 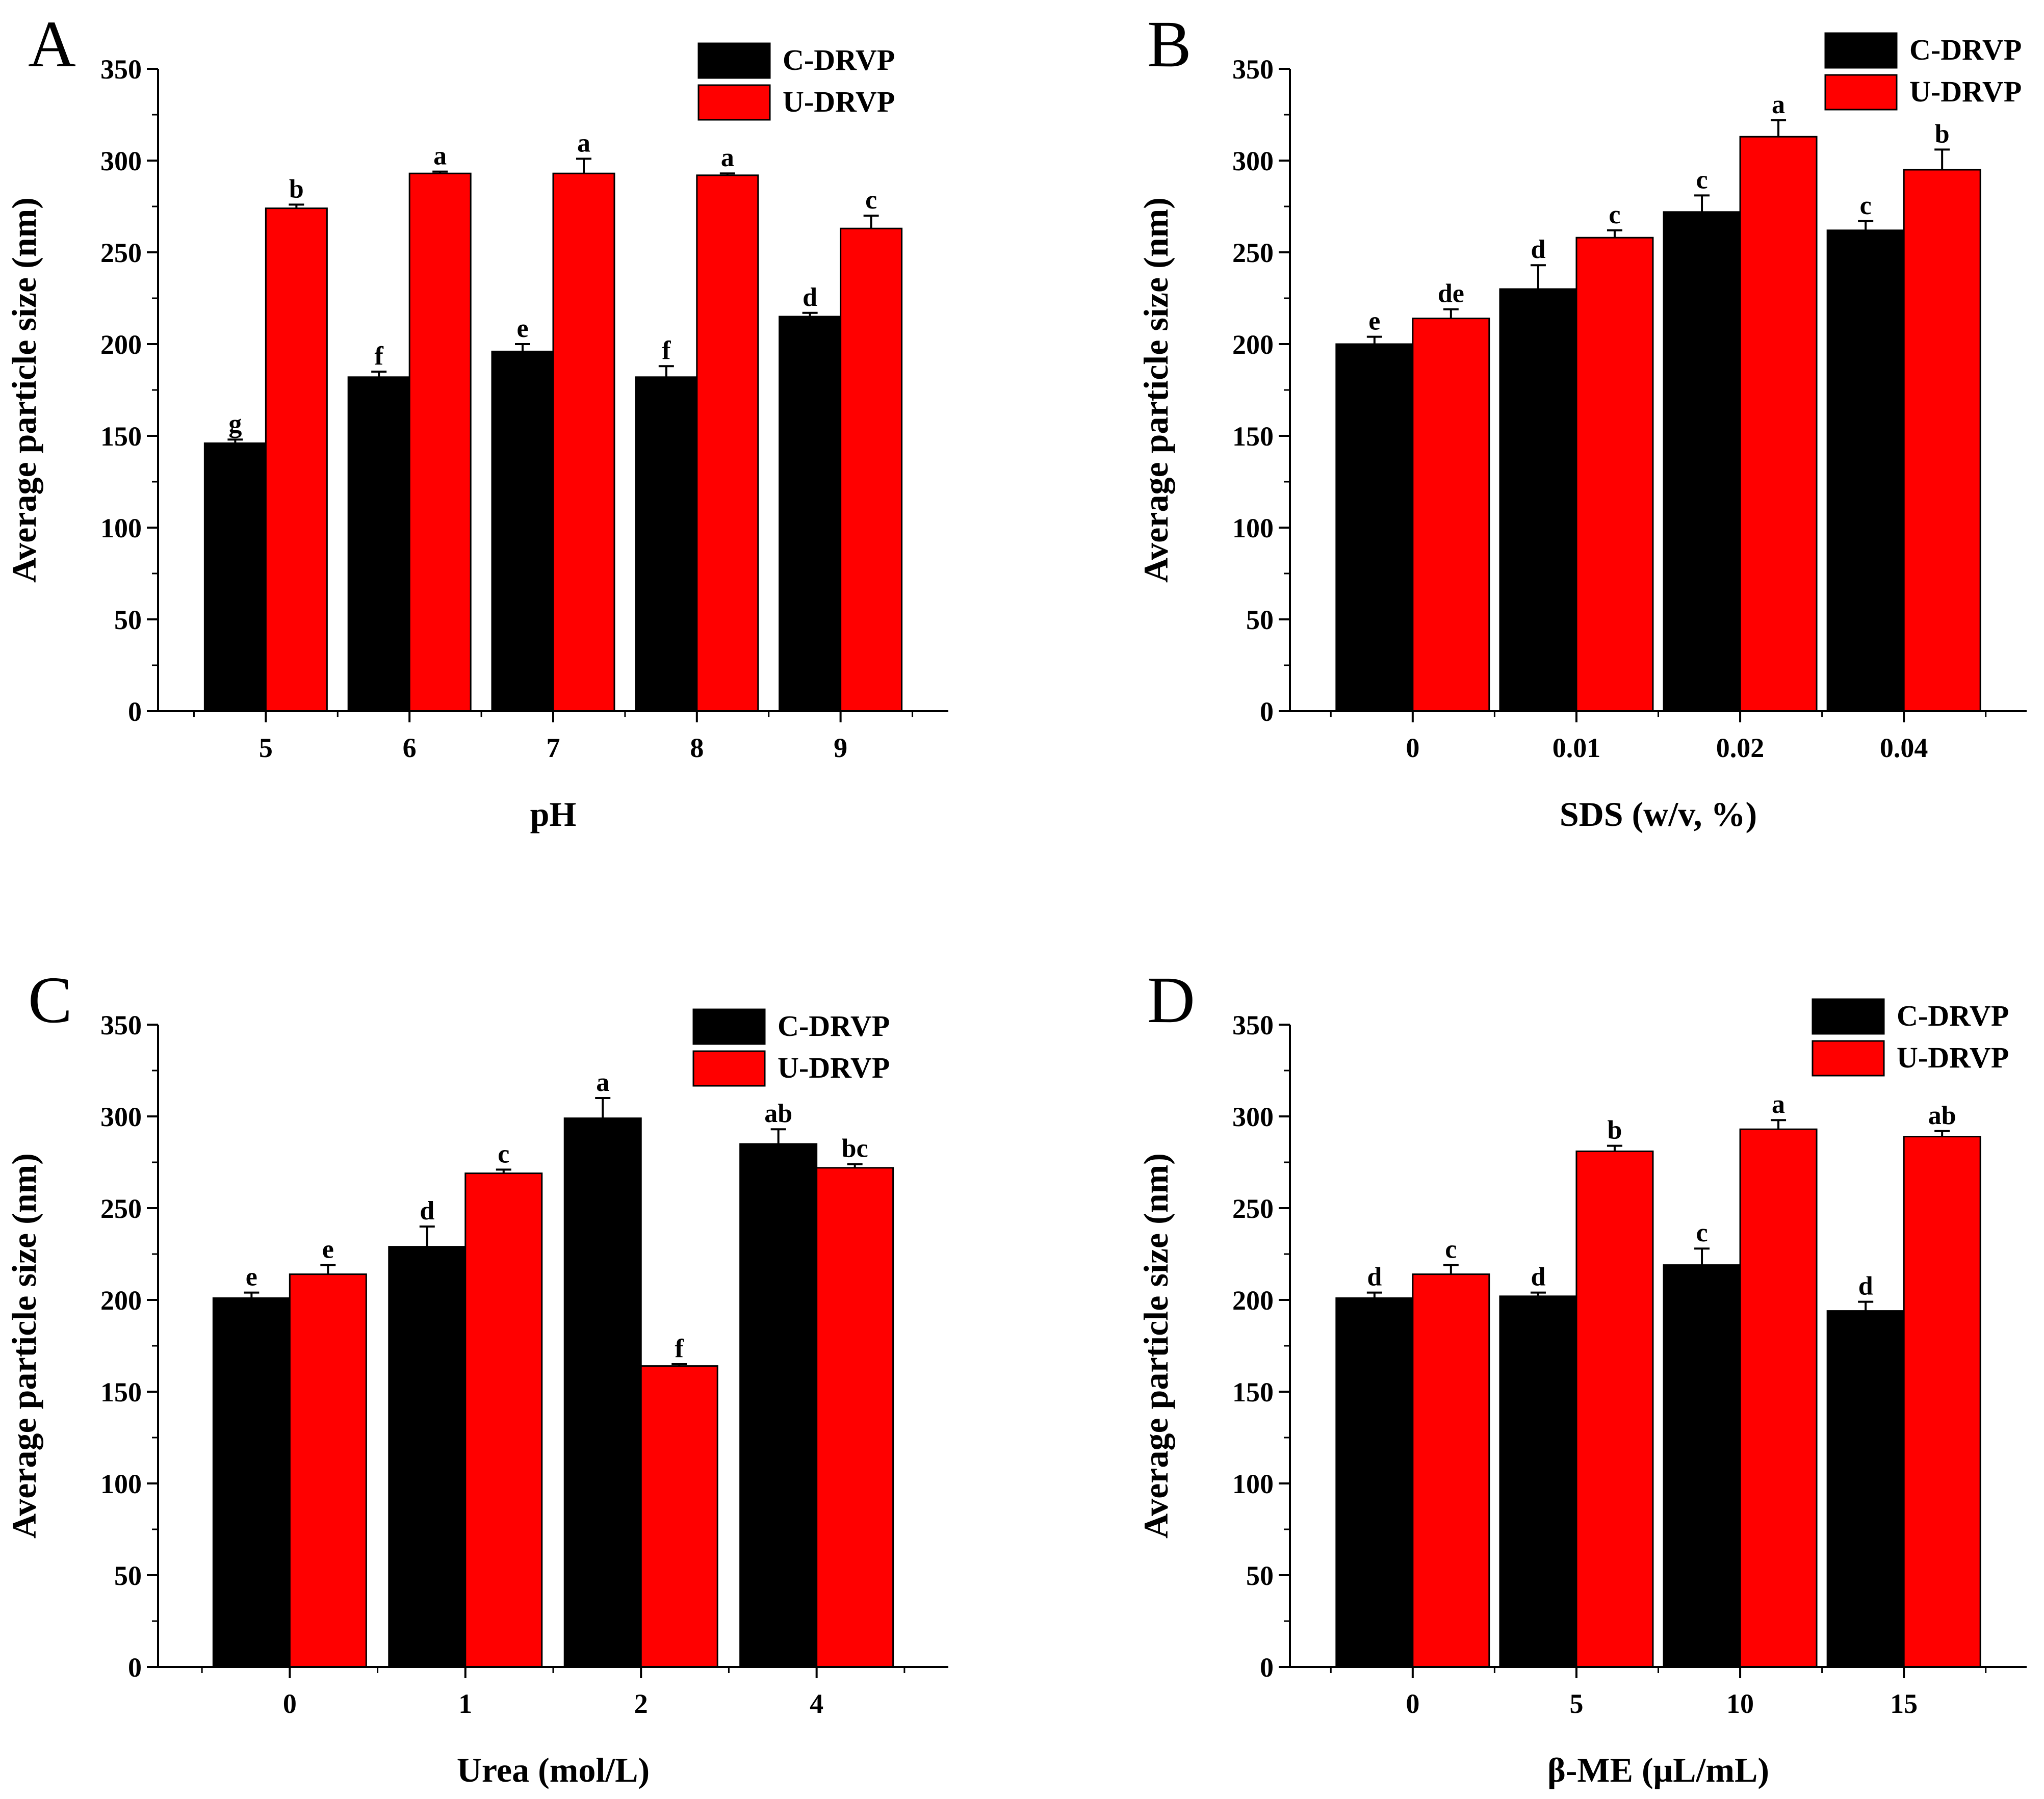 I want to click on y-tick-label: 350, so click(x=121, y=69).